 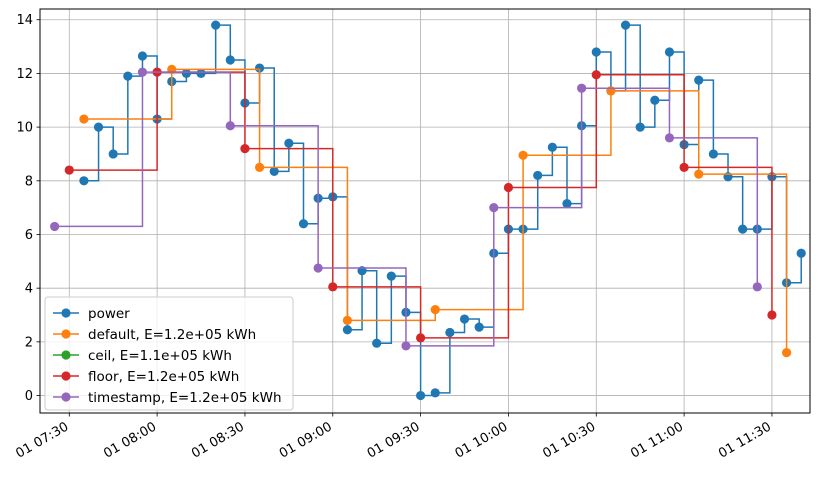 I want to click on legend-label: default, E=1.2e+05 kWh, so click(x=172, y=335).